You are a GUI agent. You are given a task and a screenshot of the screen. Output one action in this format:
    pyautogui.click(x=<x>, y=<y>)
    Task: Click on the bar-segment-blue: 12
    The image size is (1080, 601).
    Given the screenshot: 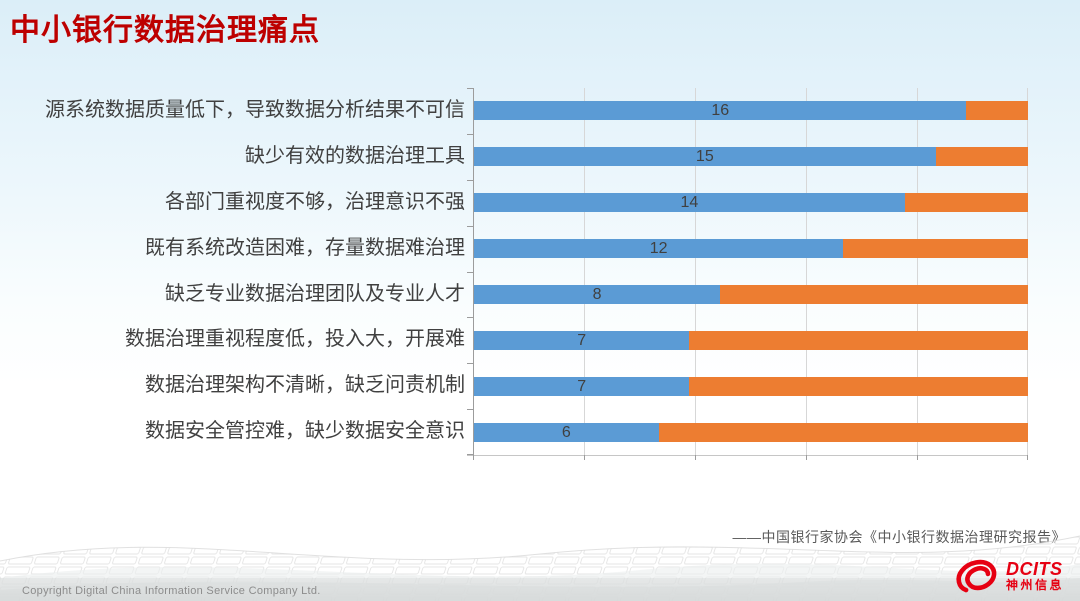 What is the action you would take?
    pyautogui.click(x=659, y=249)
    